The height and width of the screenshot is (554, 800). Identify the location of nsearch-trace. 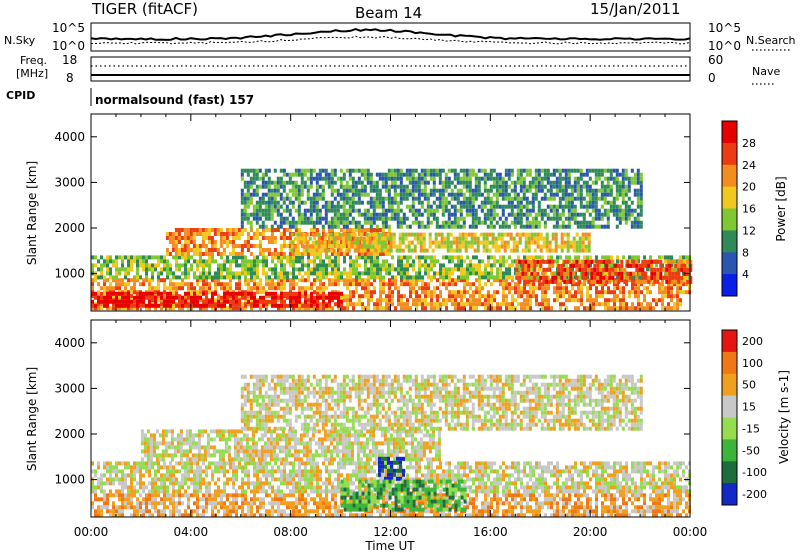
(390, 40).